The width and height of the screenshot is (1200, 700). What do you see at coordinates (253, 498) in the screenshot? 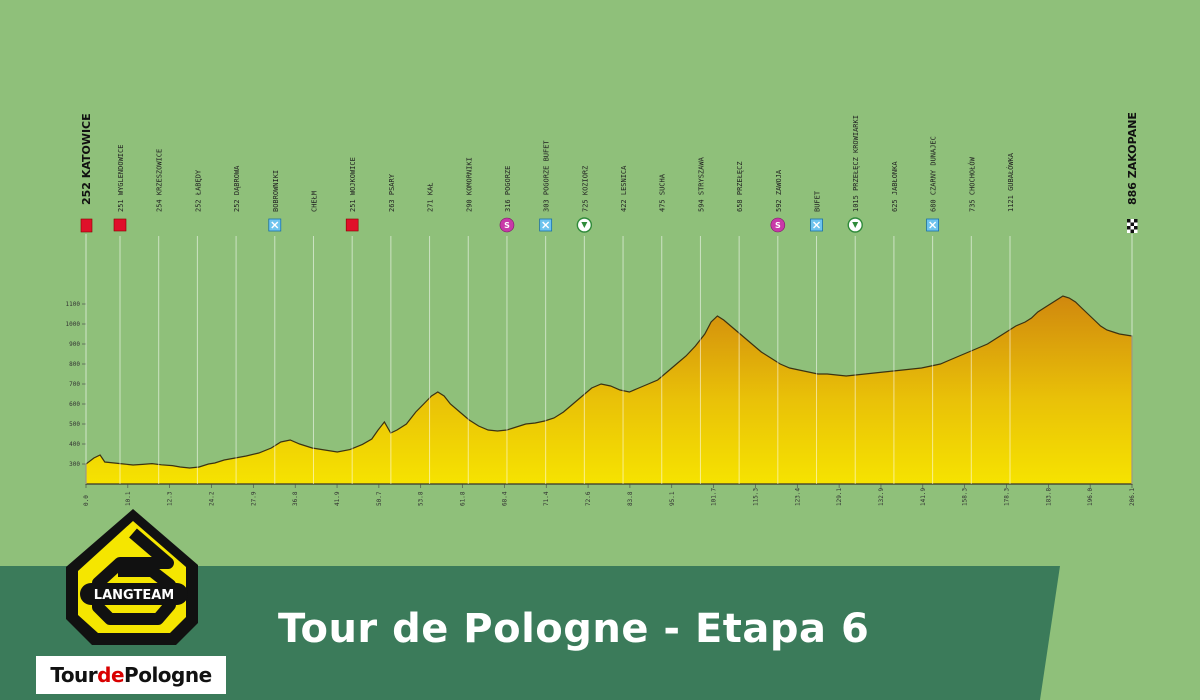
I see `x-tick-label: 27.9` at bounding box center [253, 498].